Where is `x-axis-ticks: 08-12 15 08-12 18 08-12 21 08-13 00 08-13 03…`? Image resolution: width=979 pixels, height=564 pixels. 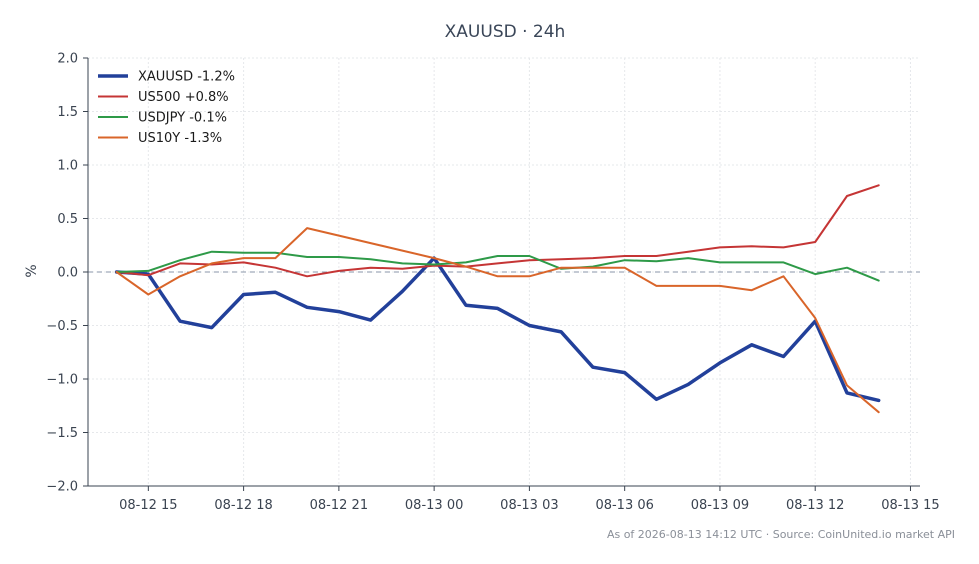
x-axis-ticks: 08-12 15 08-12 18 08-12 21 08-13 00 08-13 03… is located at coordinates (529, 499).